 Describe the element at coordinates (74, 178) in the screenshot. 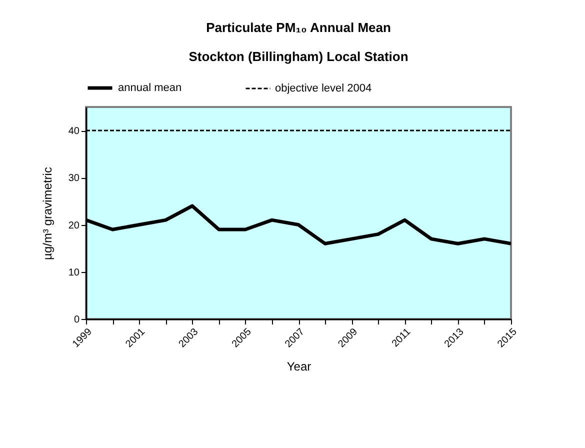

I see `y-tick-label: 30` at that location.